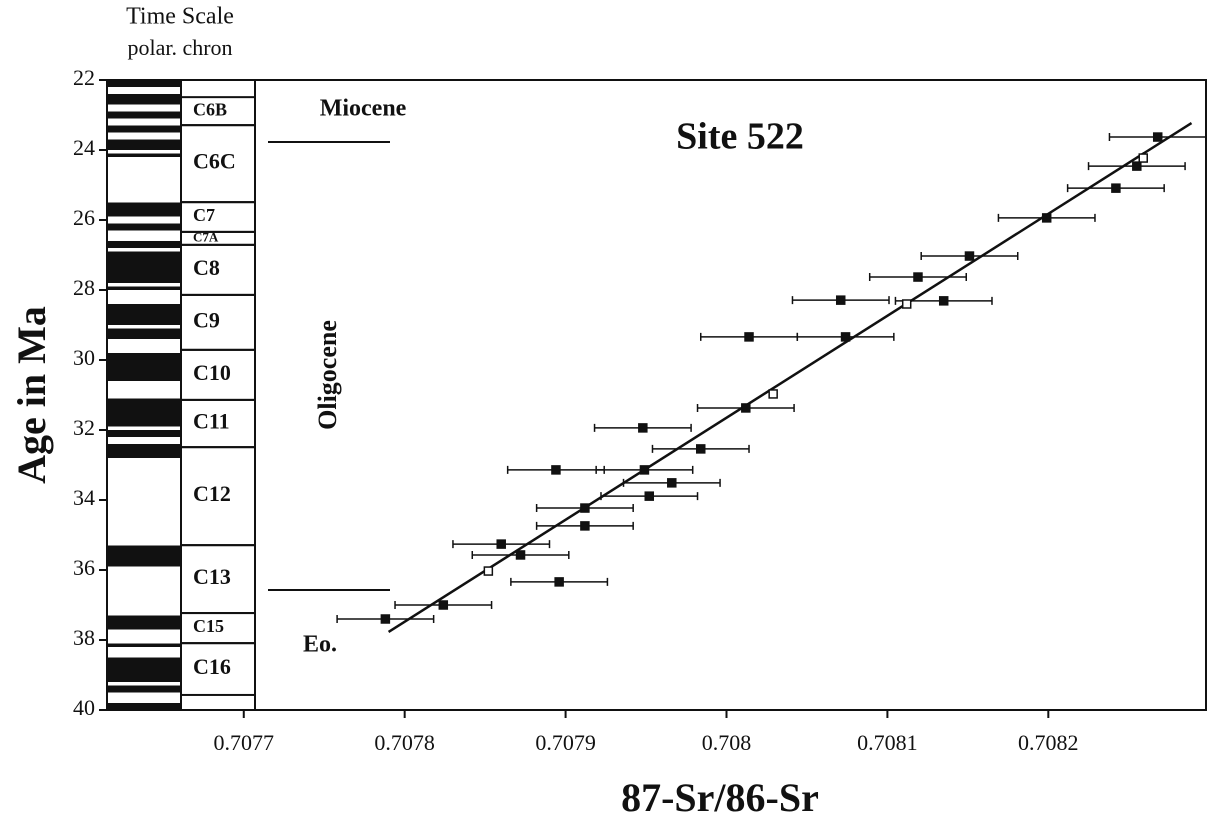 This screenshot has width=1207, height=824. I want to click on x-tick-label: 0.7081, so click(887, 742).